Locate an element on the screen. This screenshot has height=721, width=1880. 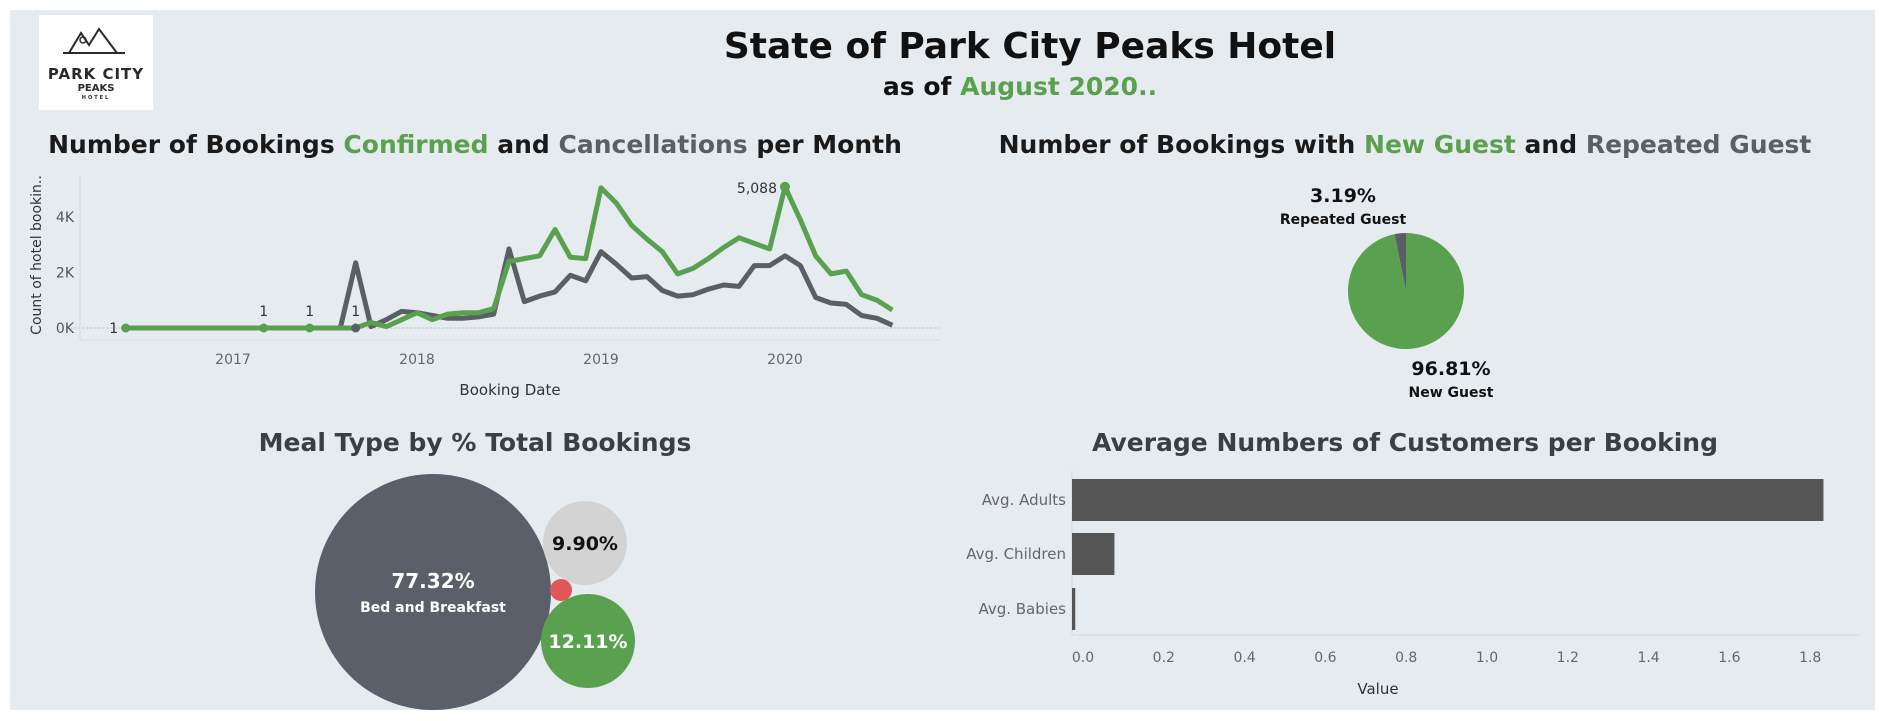
subtitle-date: August 2020.. is located at coordinates (1059, 86).